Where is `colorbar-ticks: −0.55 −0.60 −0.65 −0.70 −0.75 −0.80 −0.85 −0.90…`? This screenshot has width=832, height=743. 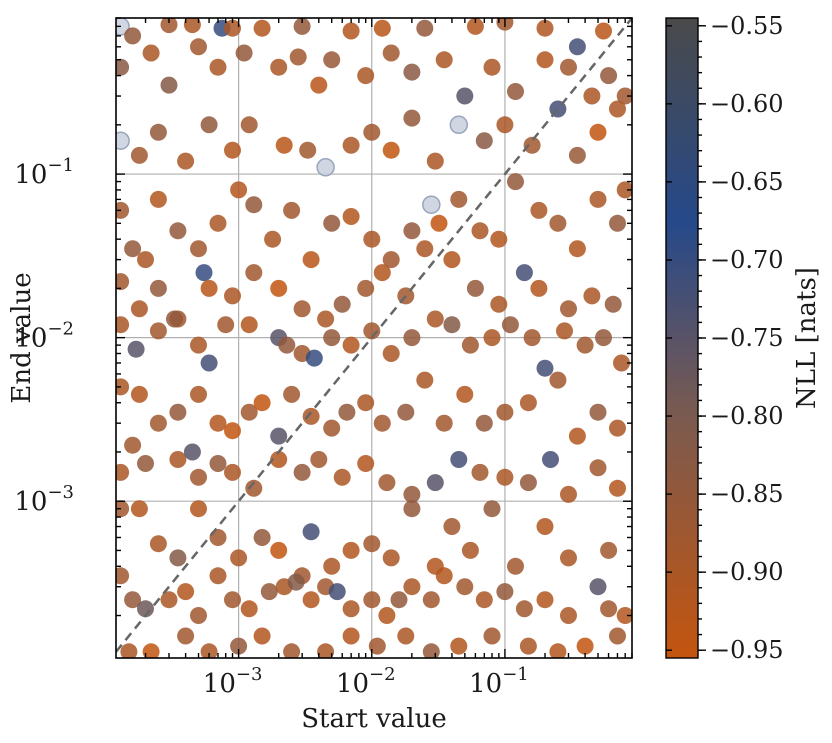
colorbar-ticks: −0.55 −0.60 −0.65 −0.70 −0.75 −0.80 −0.85 −0.90… is located at coordinates (725, 338).